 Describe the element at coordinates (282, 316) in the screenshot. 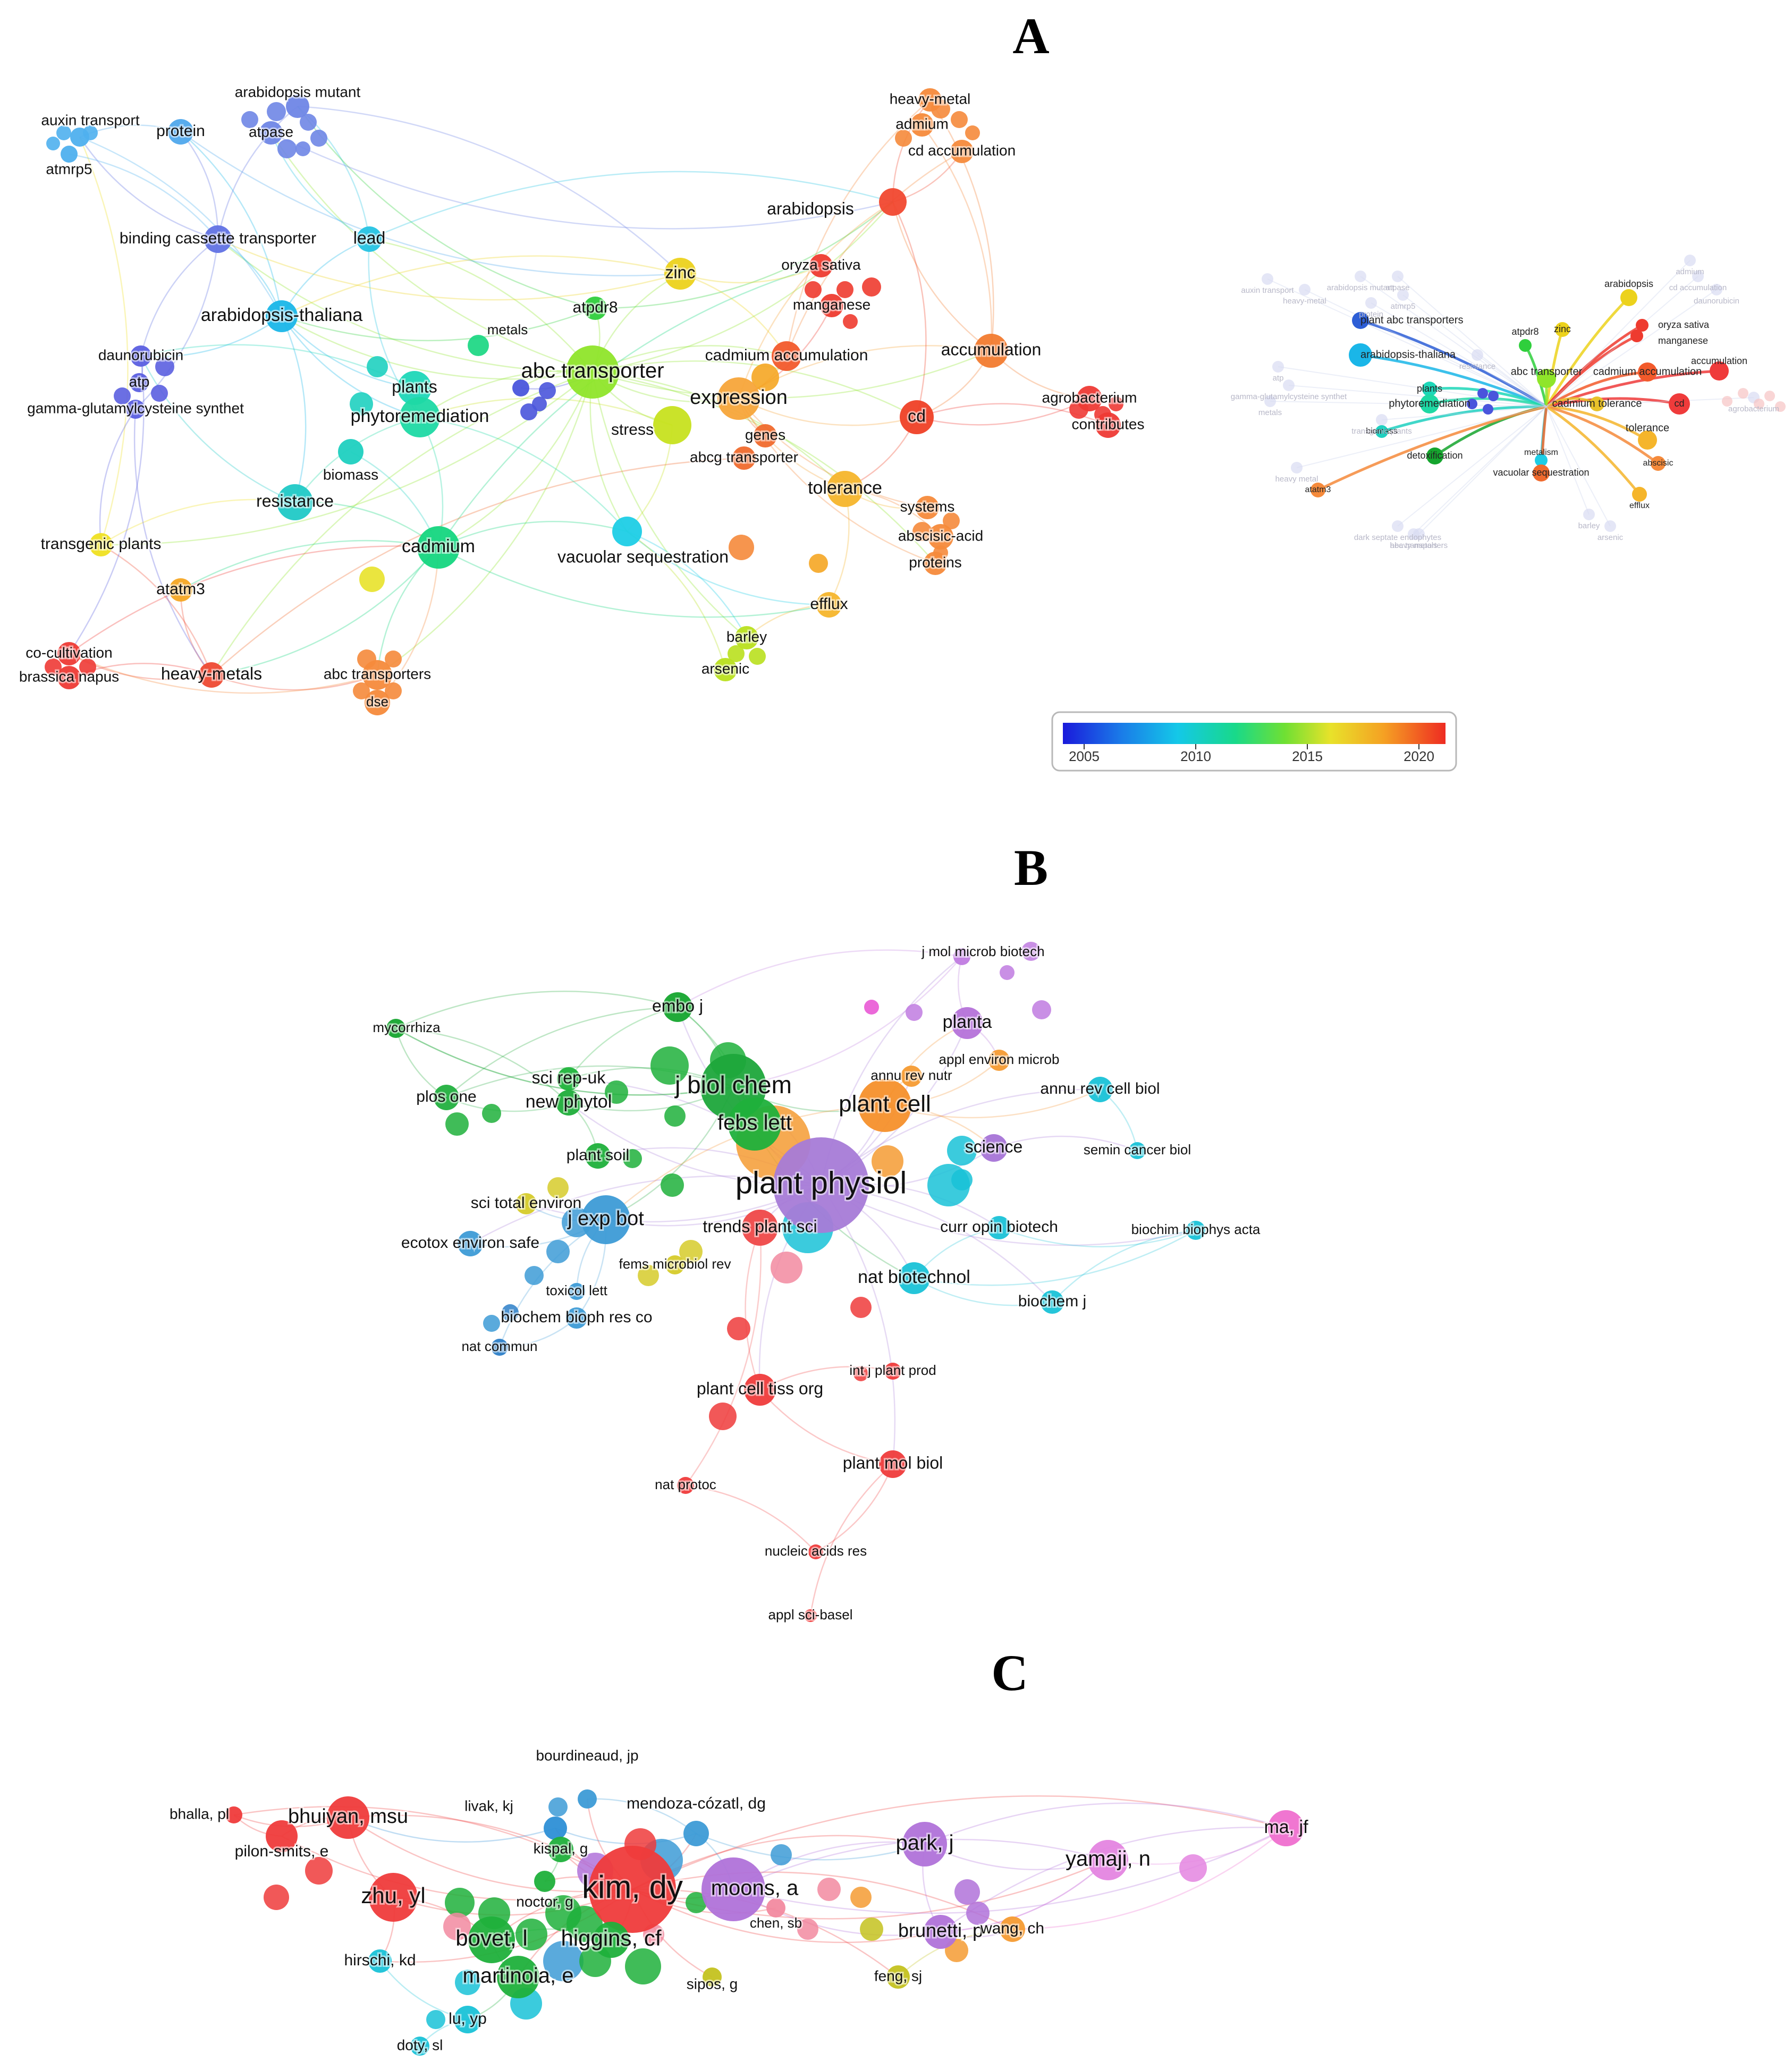

I see `node-arabidopsis-thaliana` at that location.